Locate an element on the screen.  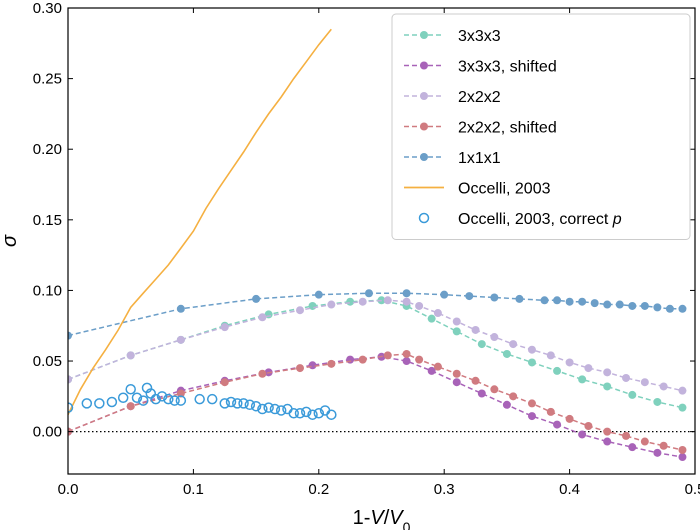
legend-label: 3x3x3 is located at coordinates (479, 36).